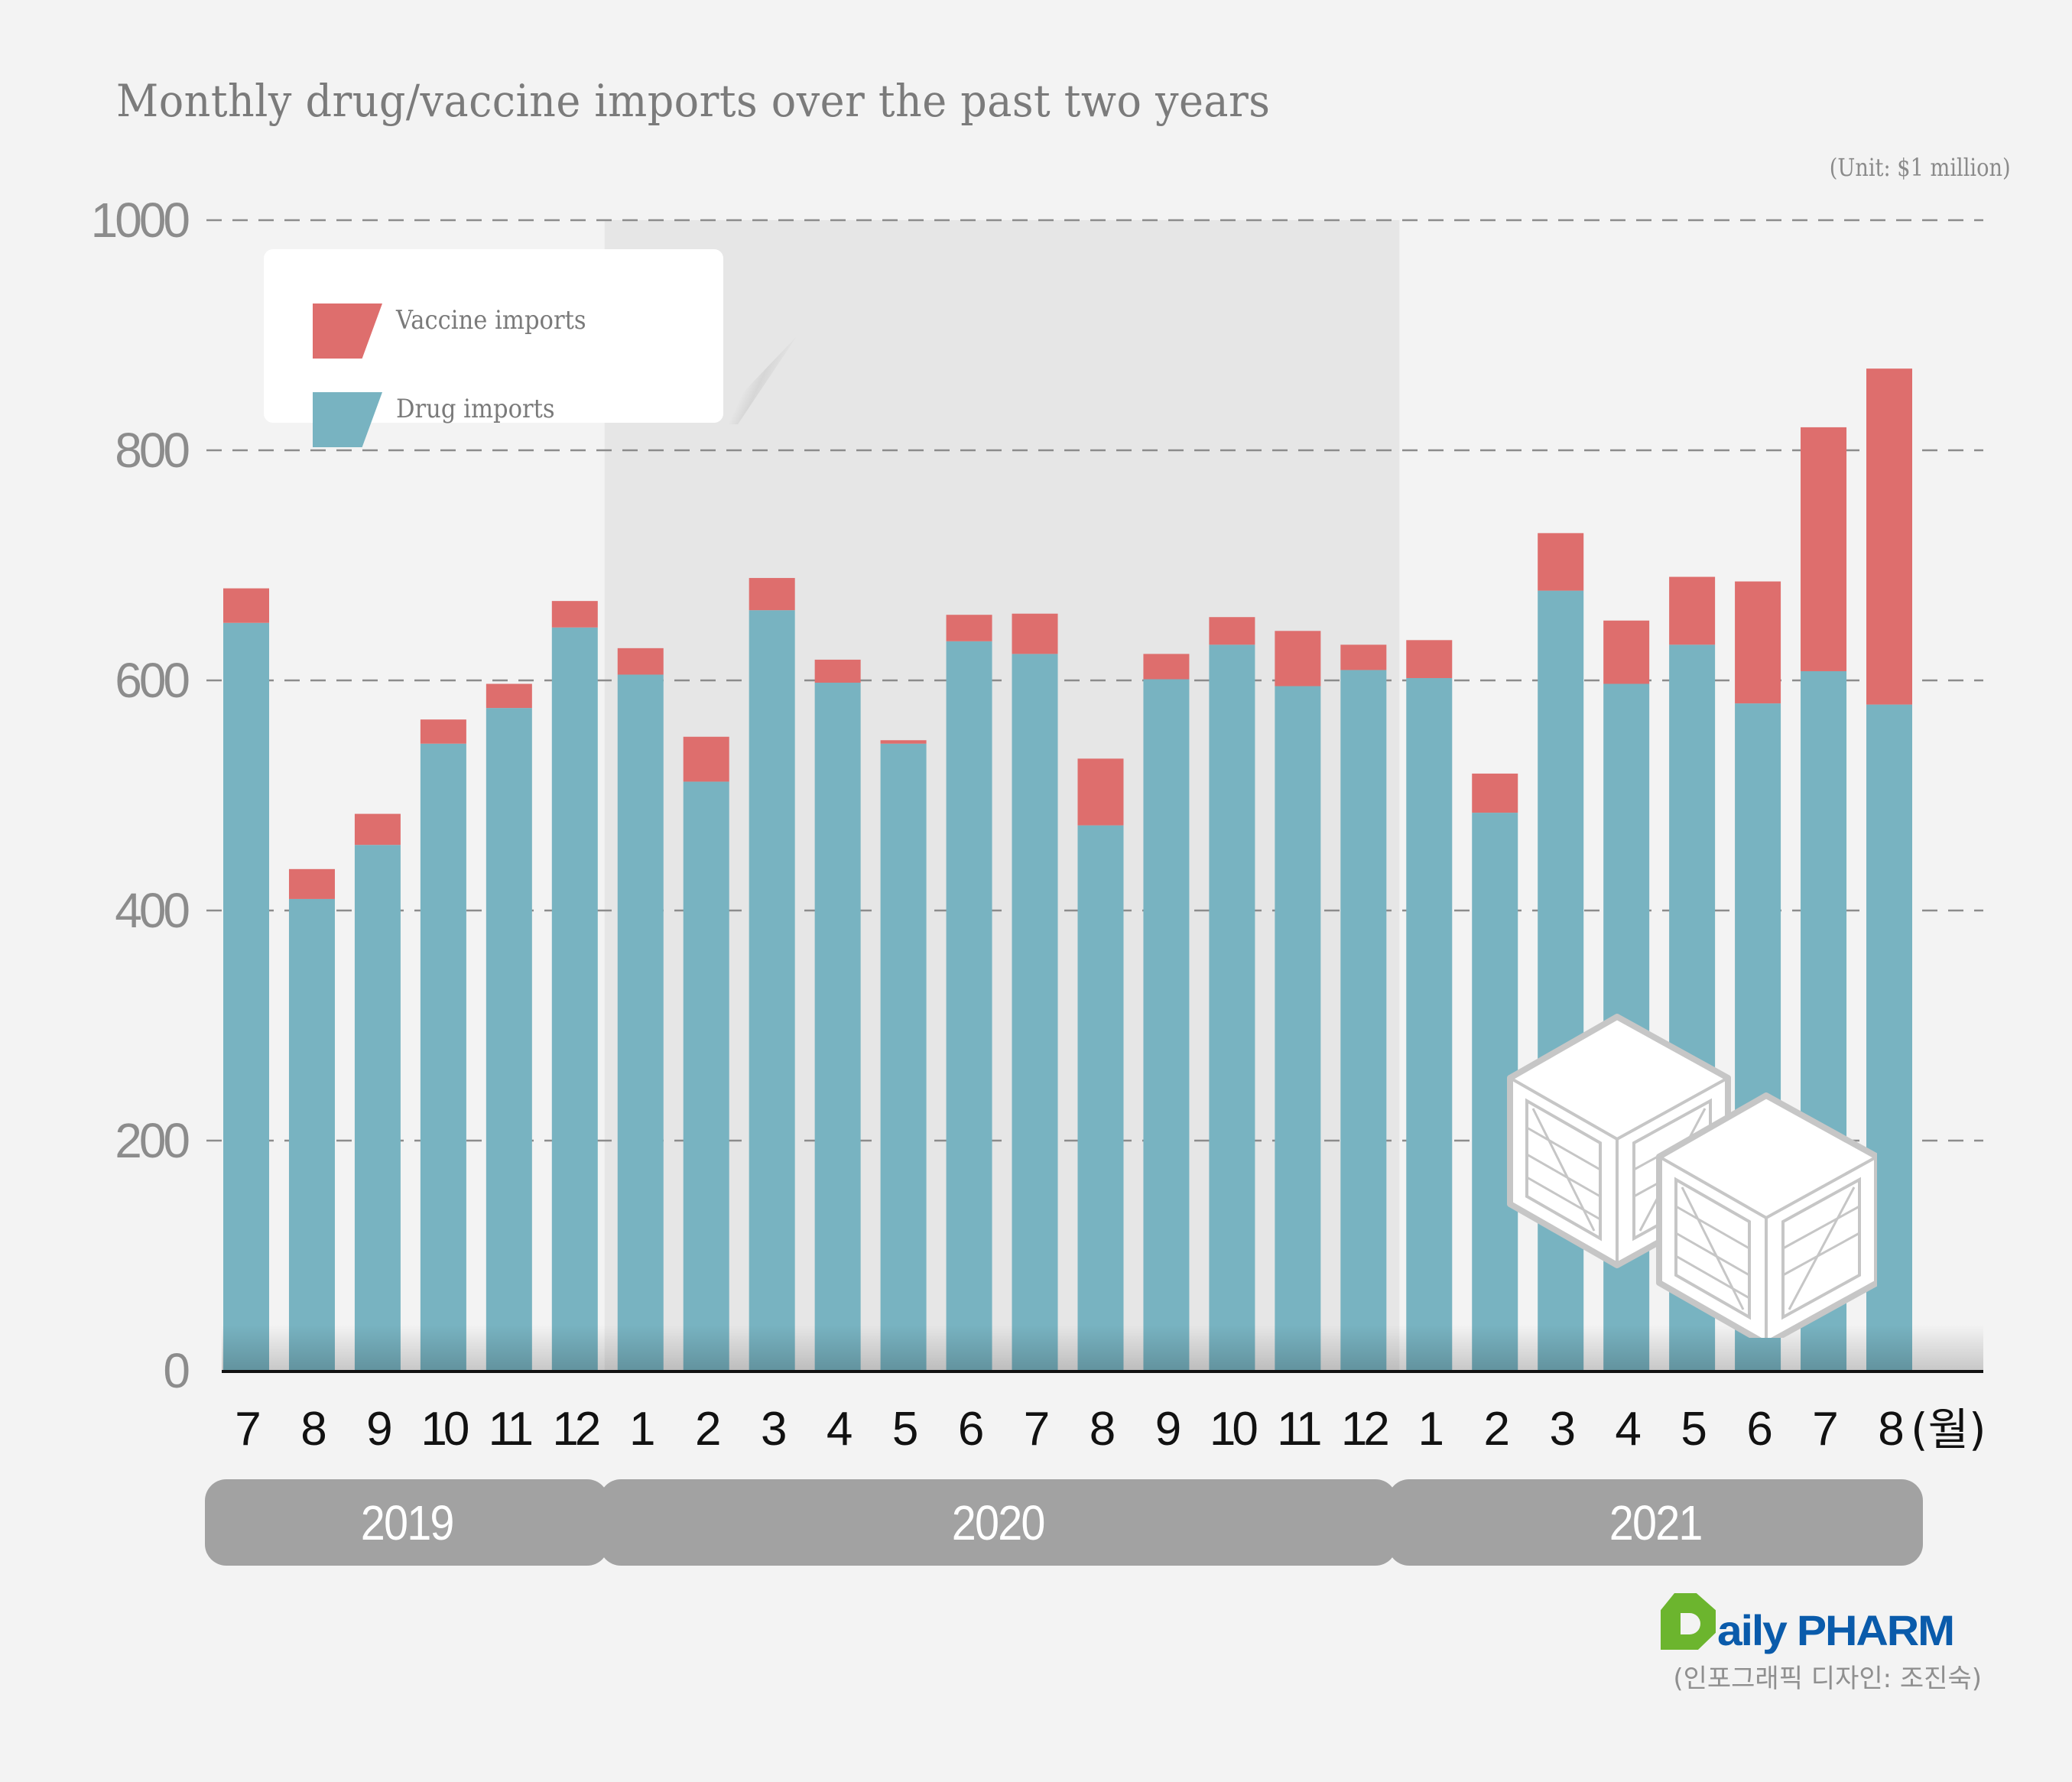  What do you see at coordinates (152, 1140) in the screenshot?
I see `y-tick-label: 200` at bounding box center [152, 1140].